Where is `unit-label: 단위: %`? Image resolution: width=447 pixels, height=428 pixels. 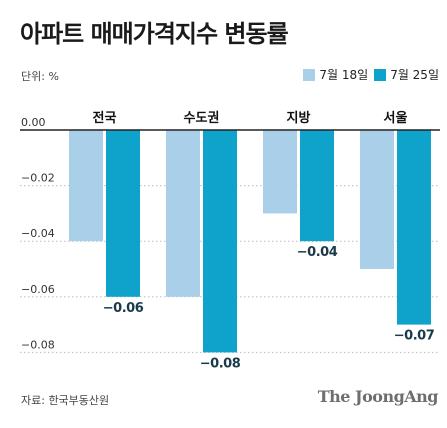 unit-label: 단위: % is located at coordinates (40, 76).